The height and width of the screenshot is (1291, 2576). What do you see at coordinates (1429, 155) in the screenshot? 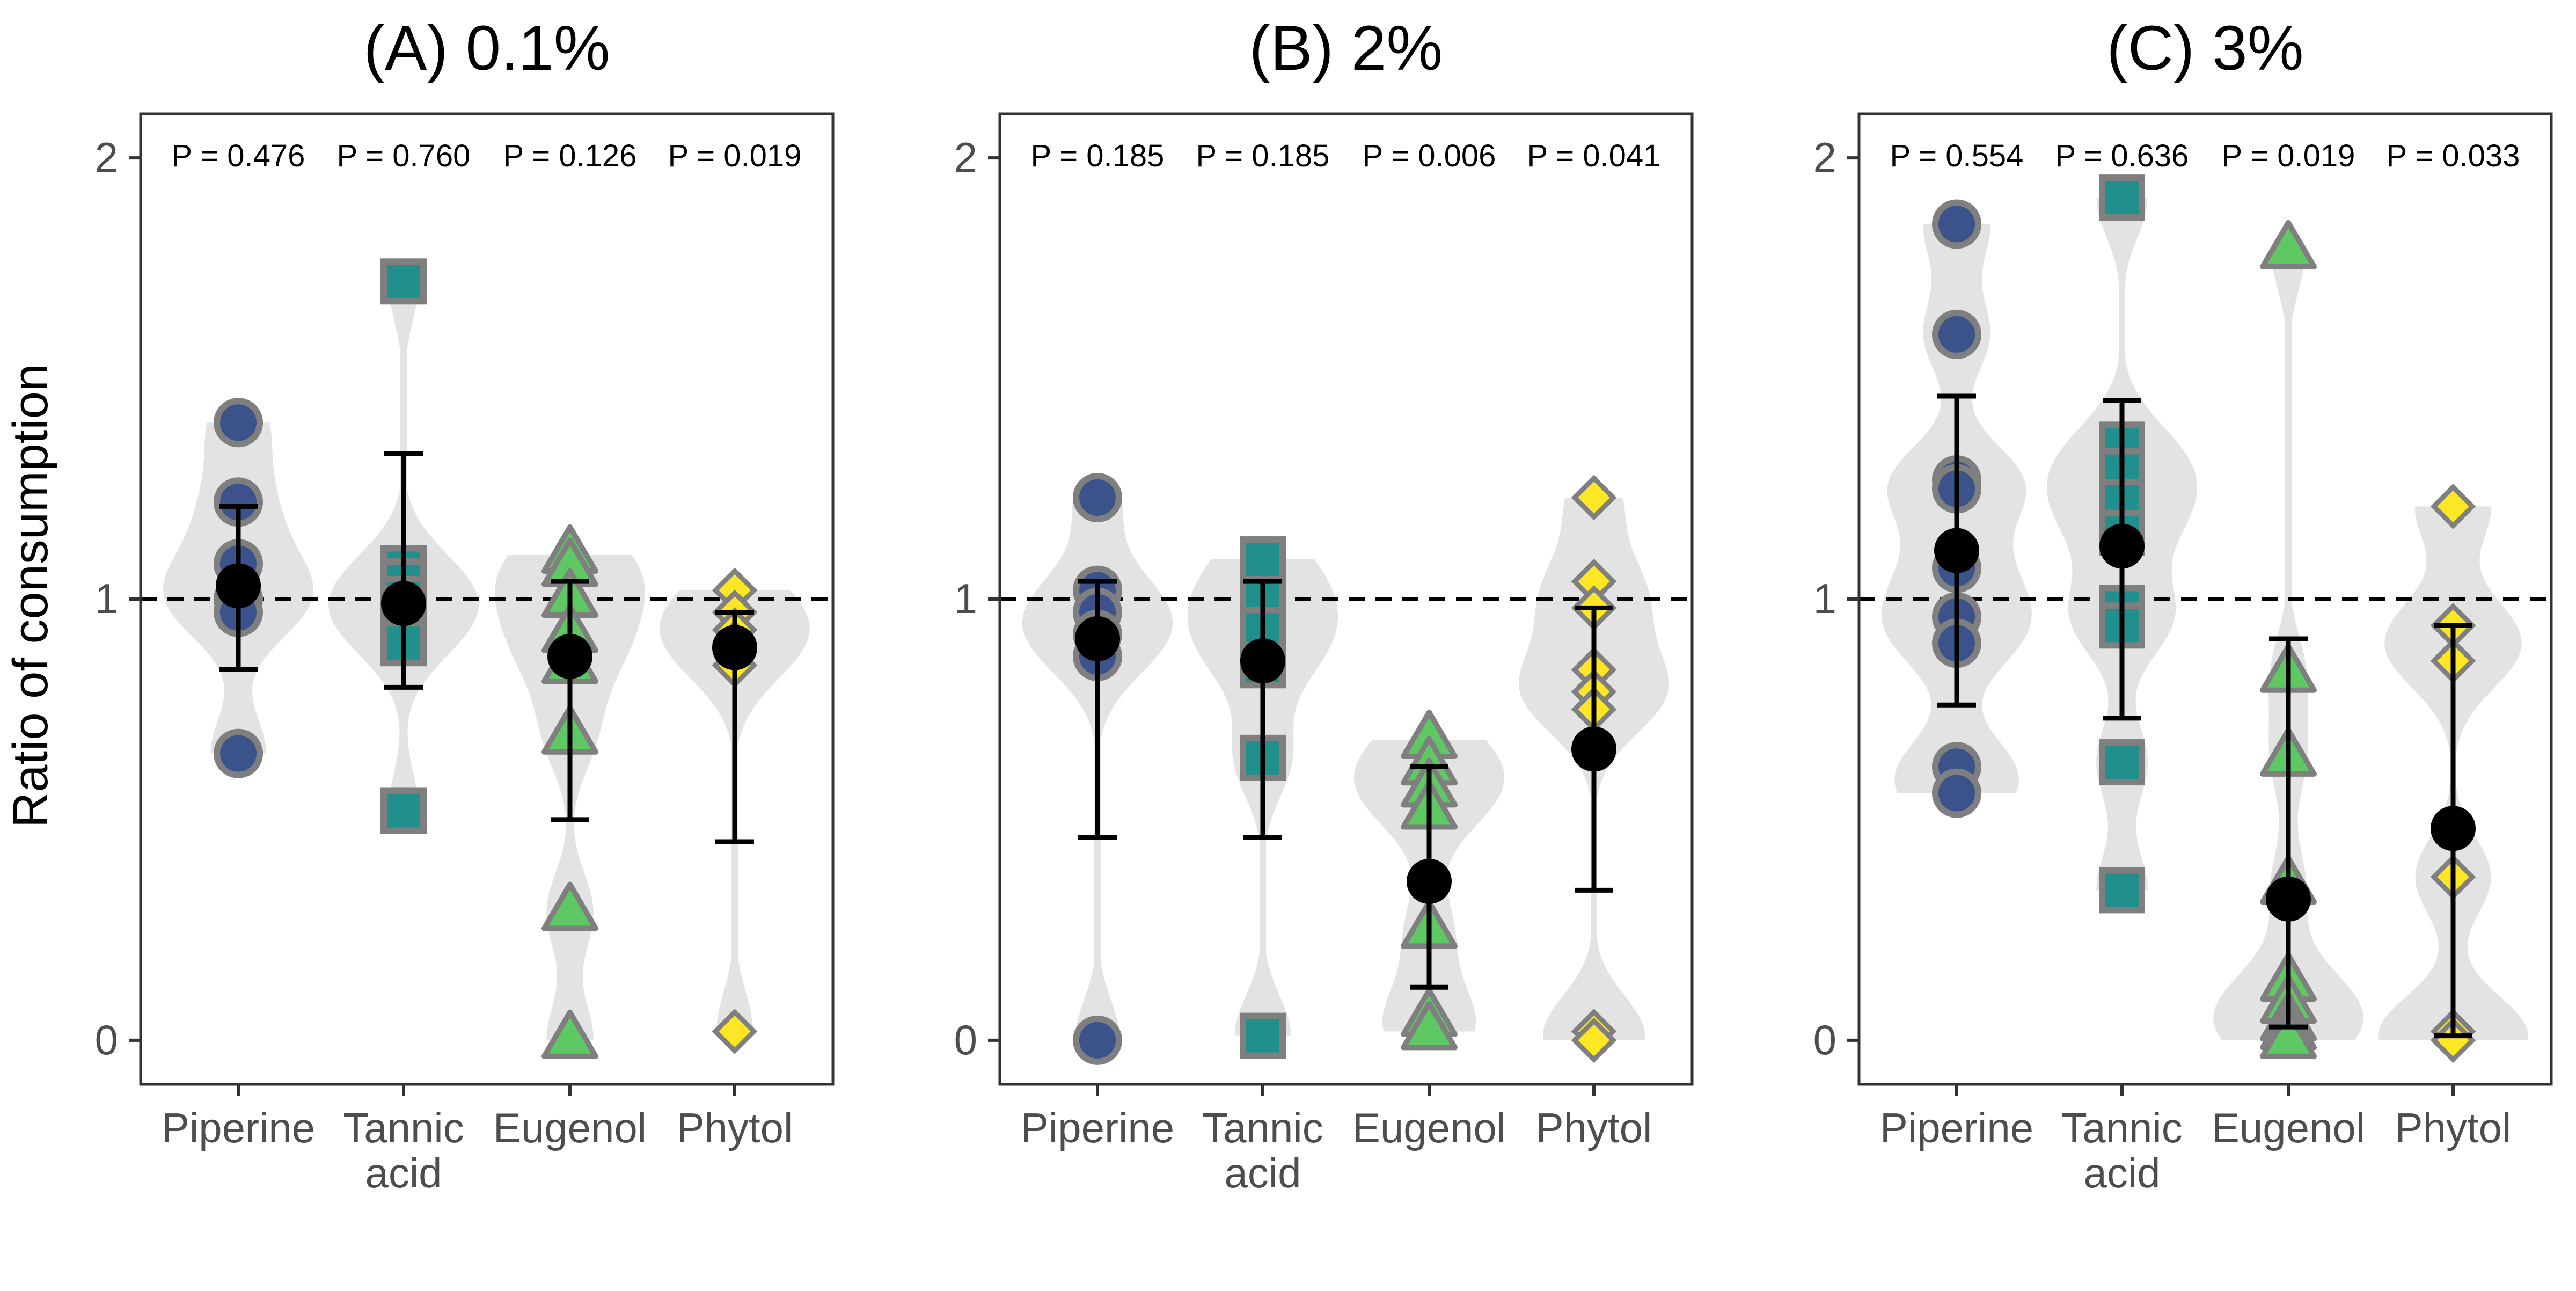
I see `p-value-label: P = 0.006` at bounding box center [1429, 155].